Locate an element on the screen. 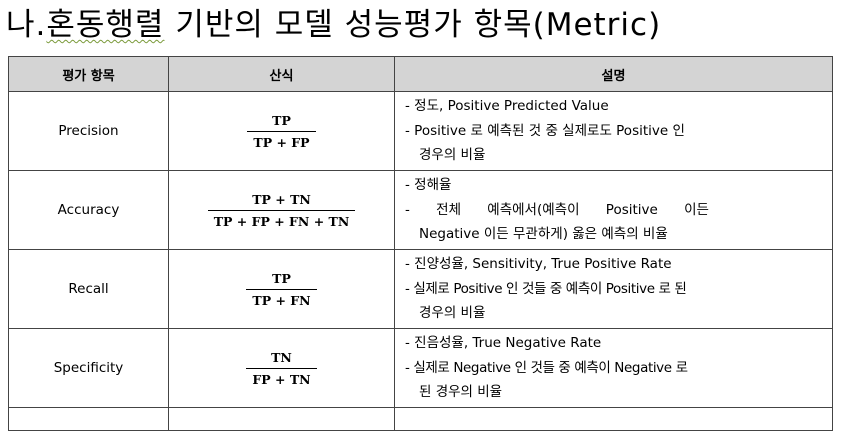 Image resolution: width=841 pixels, height=431 pixels. header-formula: 산식 is located at coordinates (281, 74).